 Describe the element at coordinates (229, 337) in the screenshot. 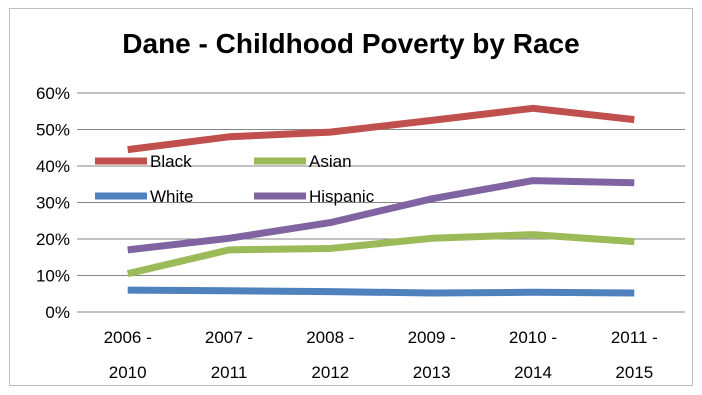

I see `x-tick-label: 2007 -` at that location.